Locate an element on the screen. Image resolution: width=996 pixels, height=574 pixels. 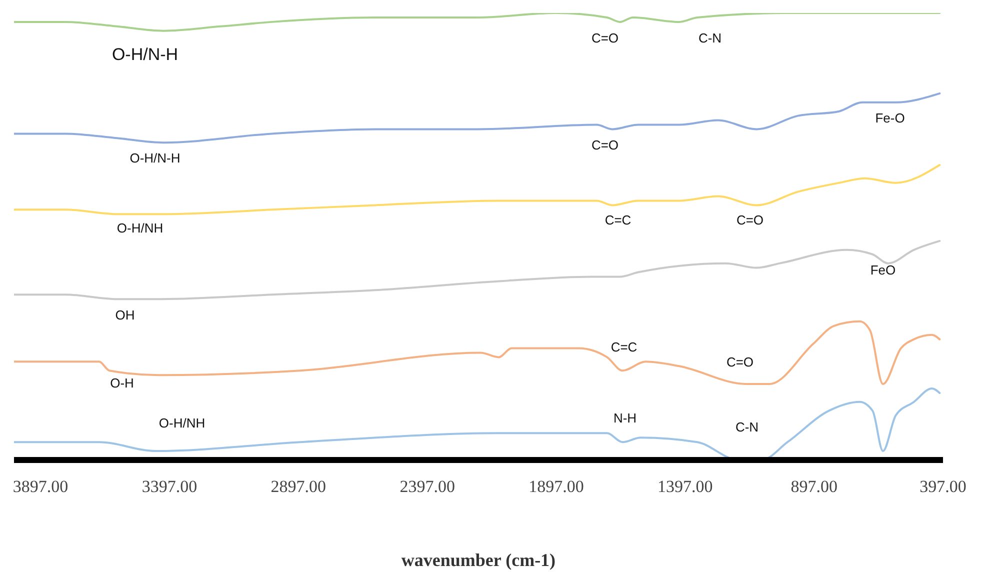
x-axis-title: wavenumber (cm-1) is located at coordinates (478, 560).